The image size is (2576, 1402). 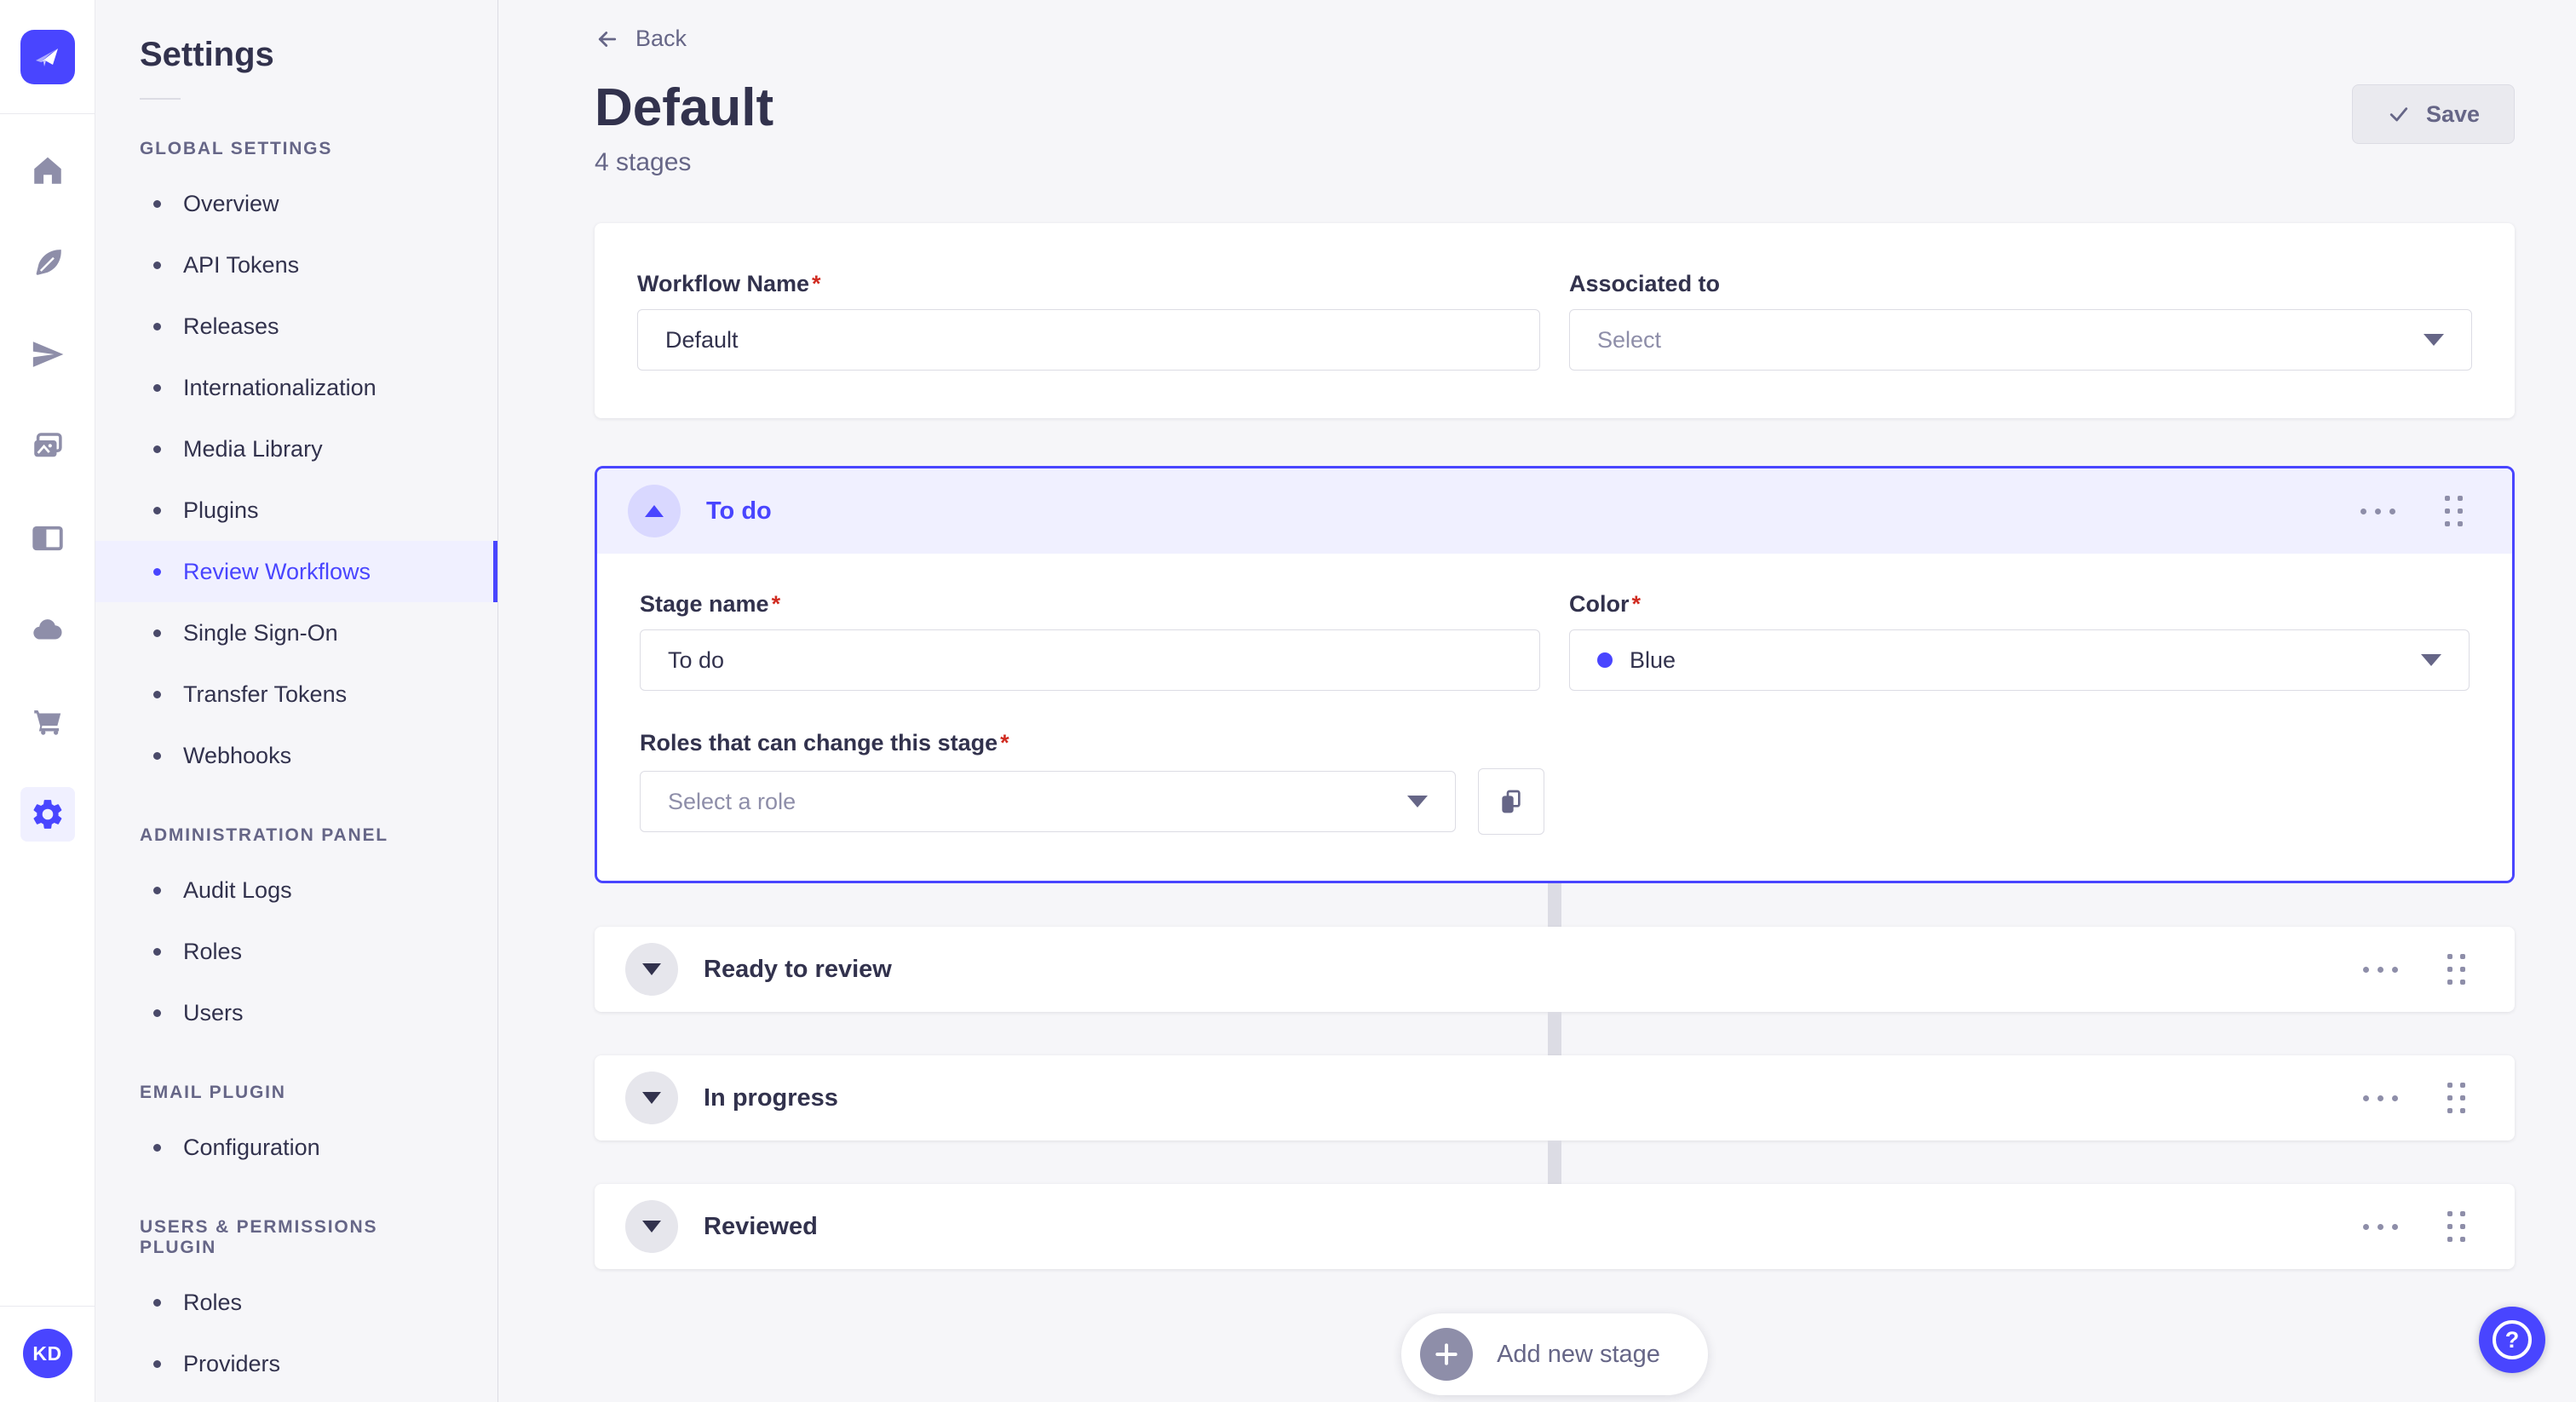 What do you see at coordinates (238, 889) in the screenshot?
I see `sidebar-item-label: Audit Logs` at bounding box center [238, 889].